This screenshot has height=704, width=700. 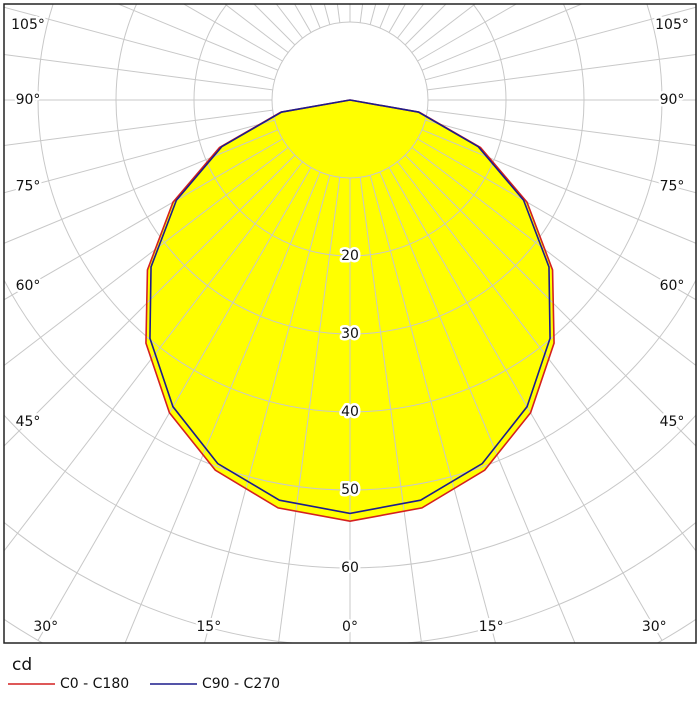 What do you see at coordinates (144, 684) in the screenshot?
I see `legend: C0 - C180 C90 - C270` at bounding box center [144, 684].